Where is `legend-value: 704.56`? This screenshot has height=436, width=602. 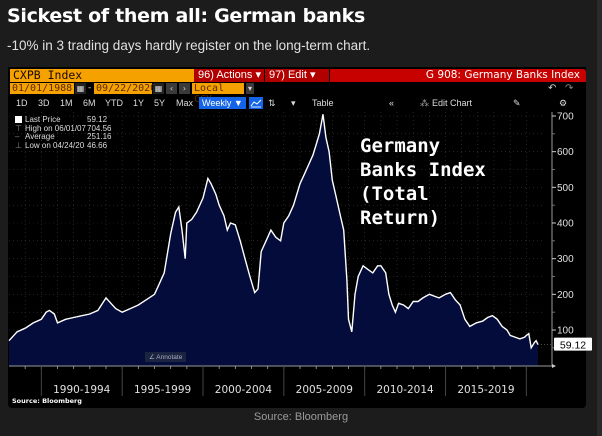 legend-value: 704.56 is located at coordinates (99, 128).